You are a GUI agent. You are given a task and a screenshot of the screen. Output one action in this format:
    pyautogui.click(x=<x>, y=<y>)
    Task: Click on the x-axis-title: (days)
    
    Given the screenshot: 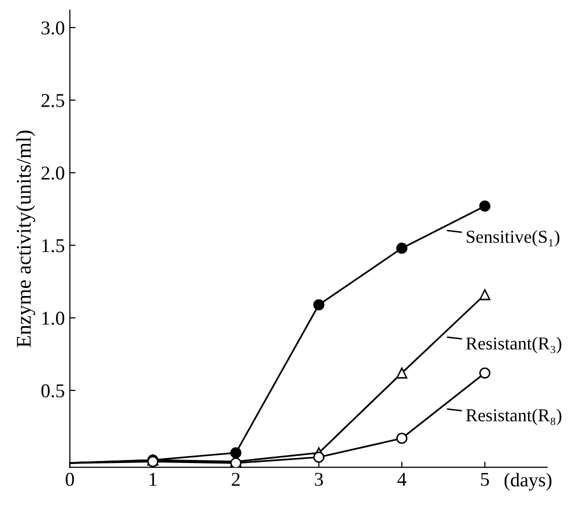 What is the action you would take?
    pyautogui.click(x=528, y=481)
    